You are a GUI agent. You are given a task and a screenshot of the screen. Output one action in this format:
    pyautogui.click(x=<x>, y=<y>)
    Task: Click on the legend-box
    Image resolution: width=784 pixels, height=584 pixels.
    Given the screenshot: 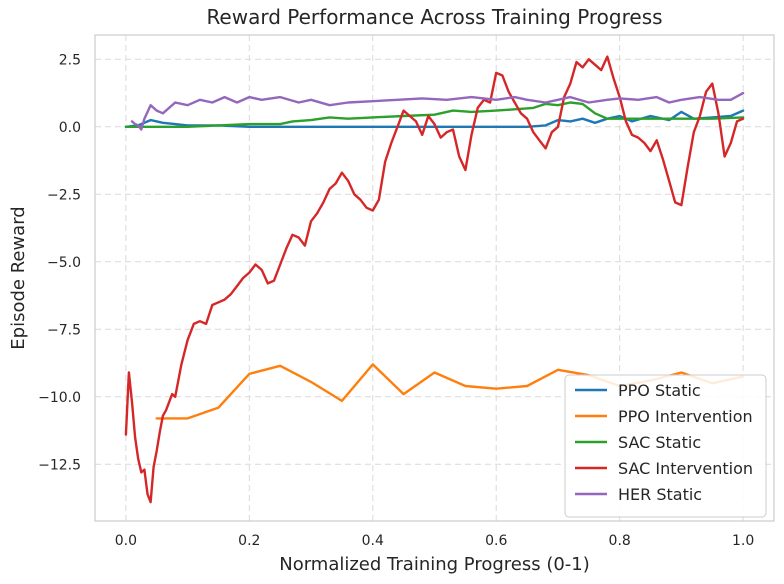 What is the action you would take?
    pyautogui.click(x=665, y=446)
    